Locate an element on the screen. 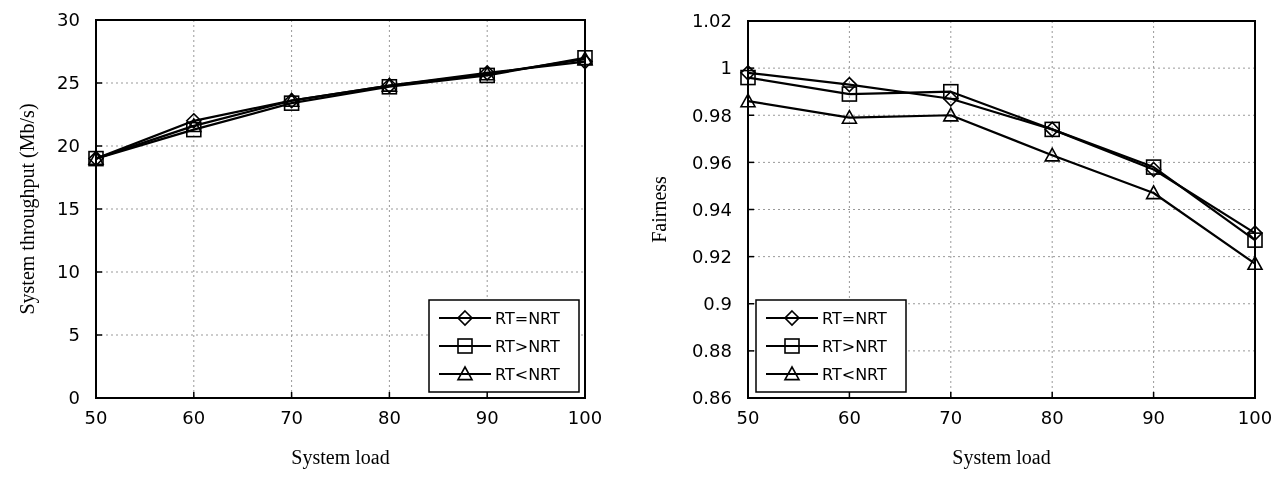 The height and width of the screenshot is (483, 1284). y-tick-label: 10 is located at coordinates (68, 272).